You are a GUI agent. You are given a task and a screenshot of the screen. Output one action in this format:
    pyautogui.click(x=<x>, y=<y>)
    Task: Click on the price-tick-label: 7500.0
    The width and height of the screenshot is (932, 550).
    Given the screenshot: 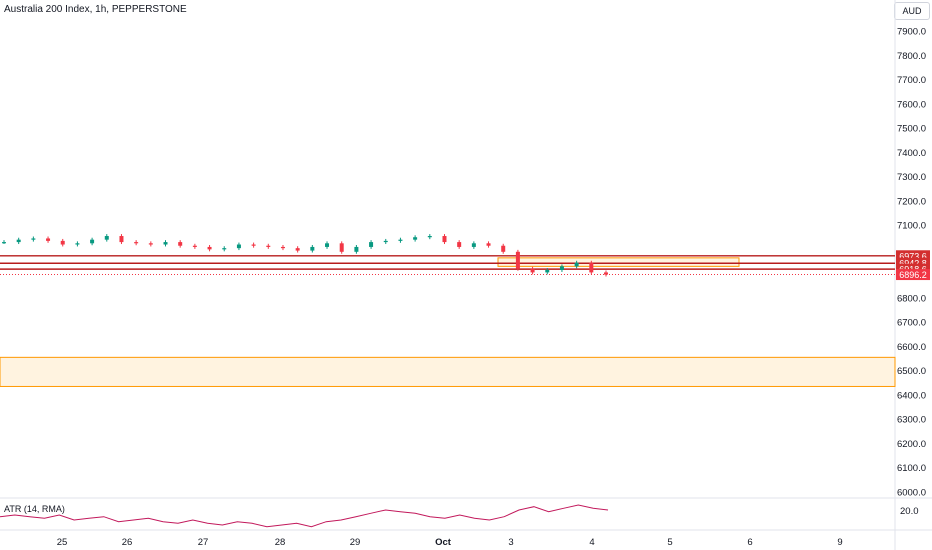 What is the action you would take?
    pyautogui.click(x=911, y=129)
    